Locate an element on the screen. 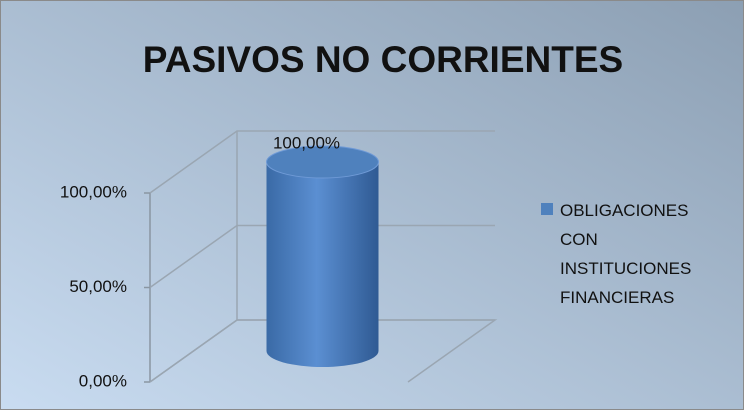 Image resolution: width=744 pixels, height=410 pixels. chart-title: PASIVOS NO CORRIENTES is located at coordinates (383, 59).